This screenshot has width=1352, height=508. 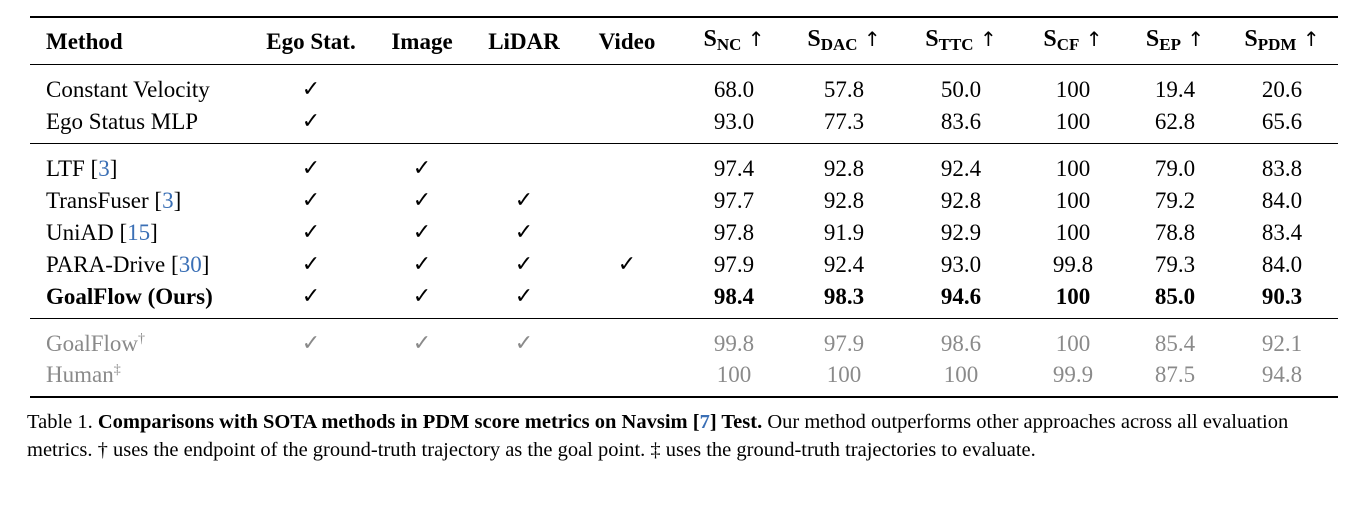 I want to click on metric-value-nc: 97.7, so click(x=734, y=200).